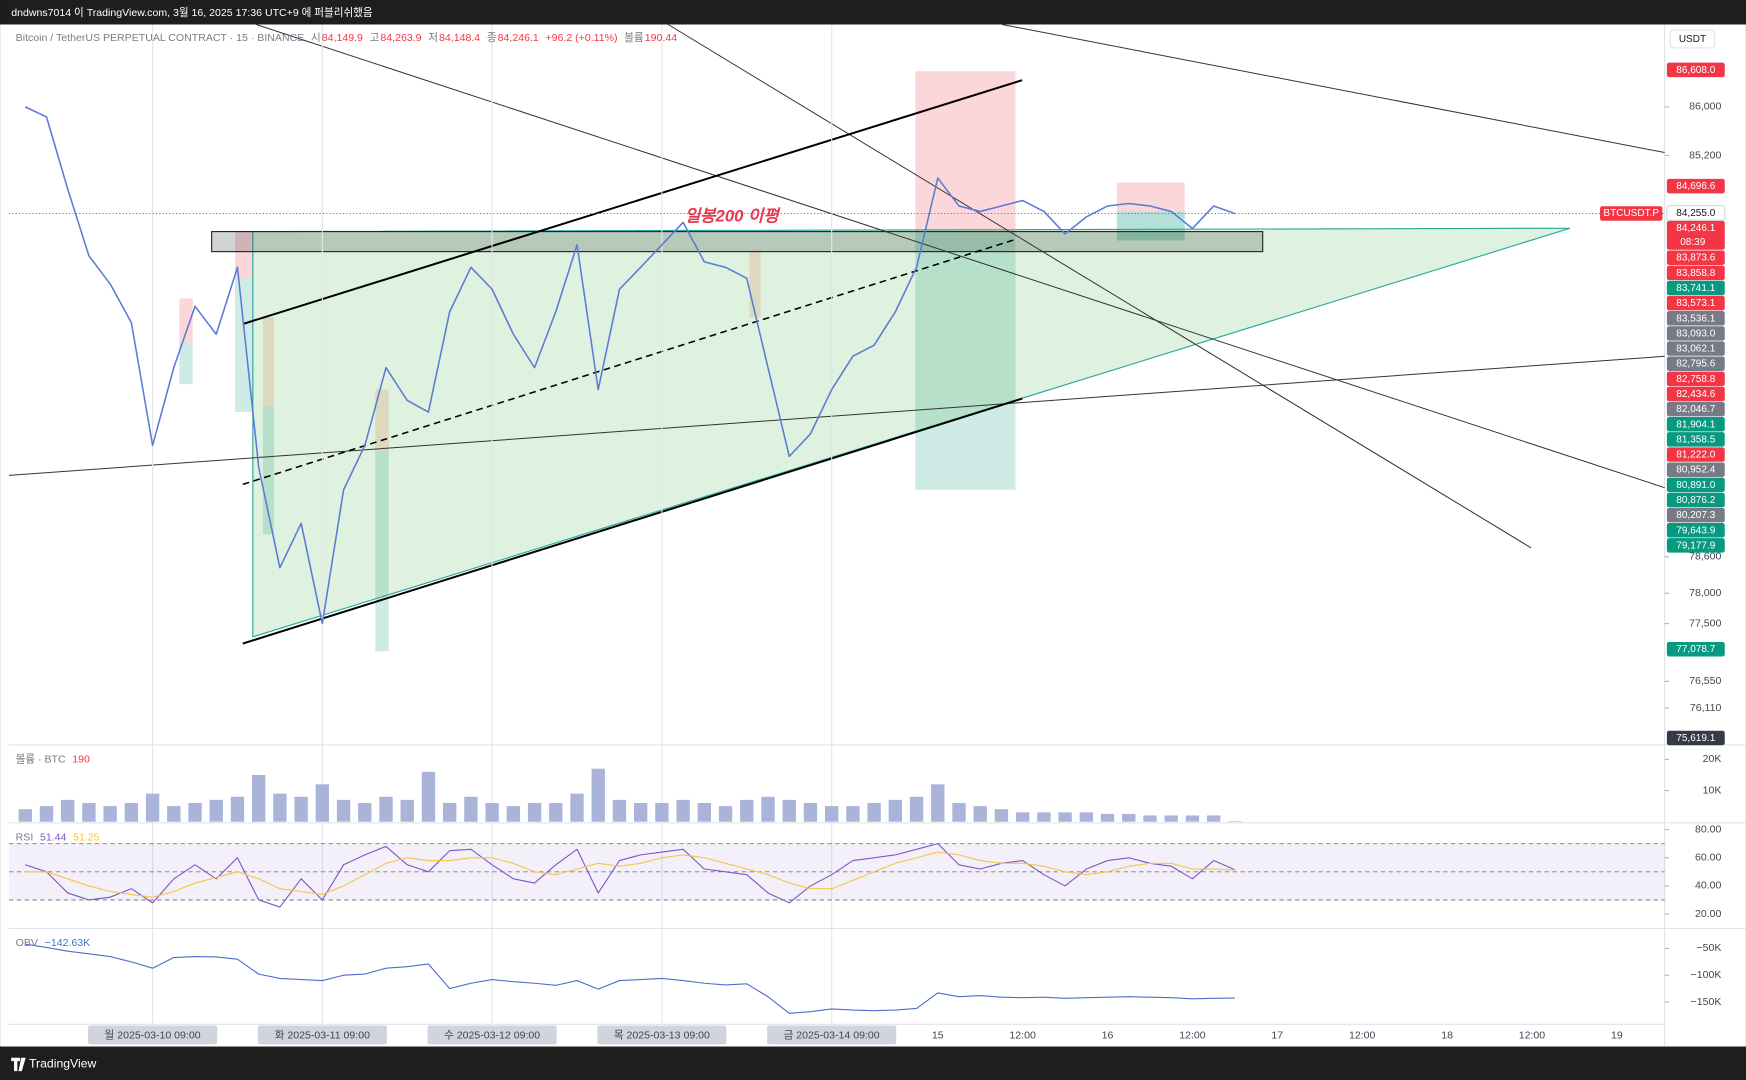 The width and height of the screenshot is (1746, 1080). What do you see at coordinates (18, 1064) in the screenshot?
I see `logo-mark` at bounding box center [18, 1064].